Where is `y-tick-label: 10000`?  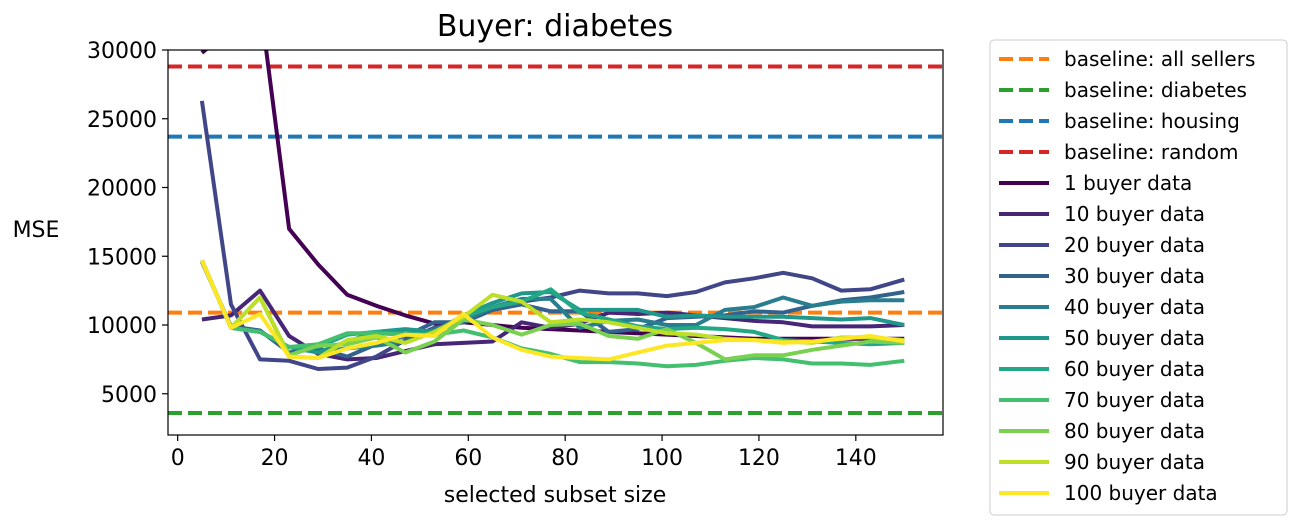 y-tick-label: 10000 is located at coordinates (122, 326).